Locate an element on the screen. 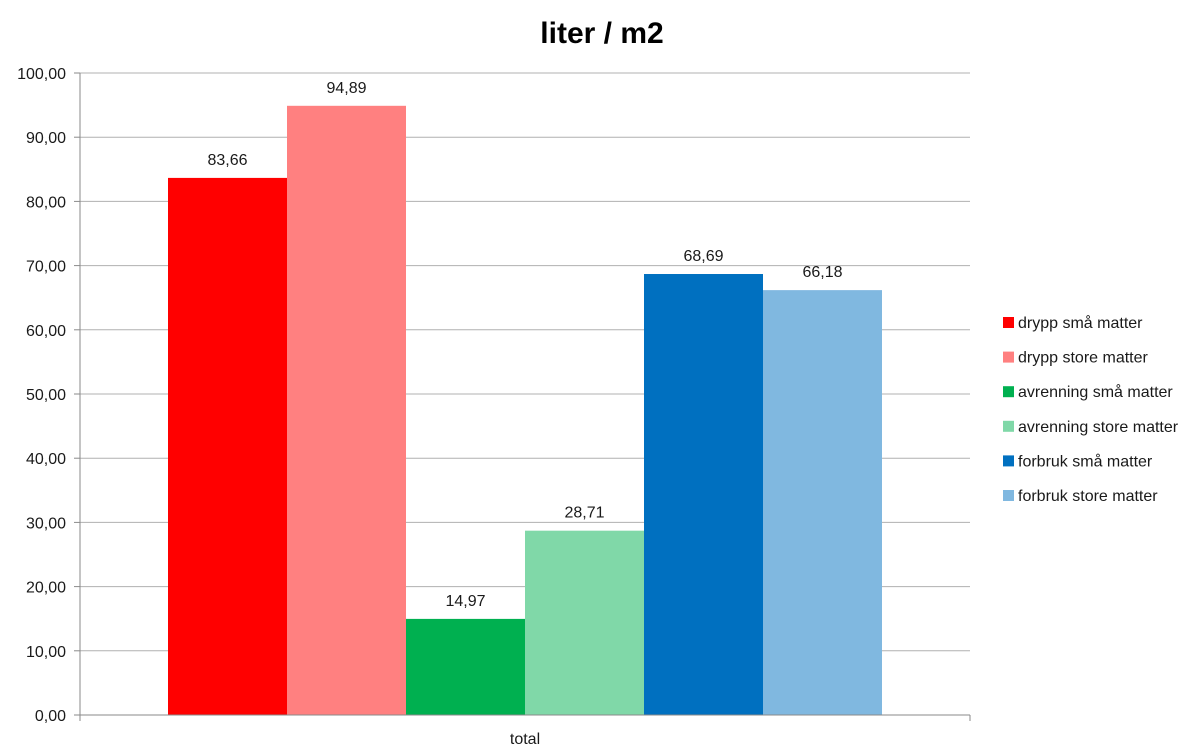 The image size is (1203, 749). data-label: 83,66 is located at coordinates (227, 160).